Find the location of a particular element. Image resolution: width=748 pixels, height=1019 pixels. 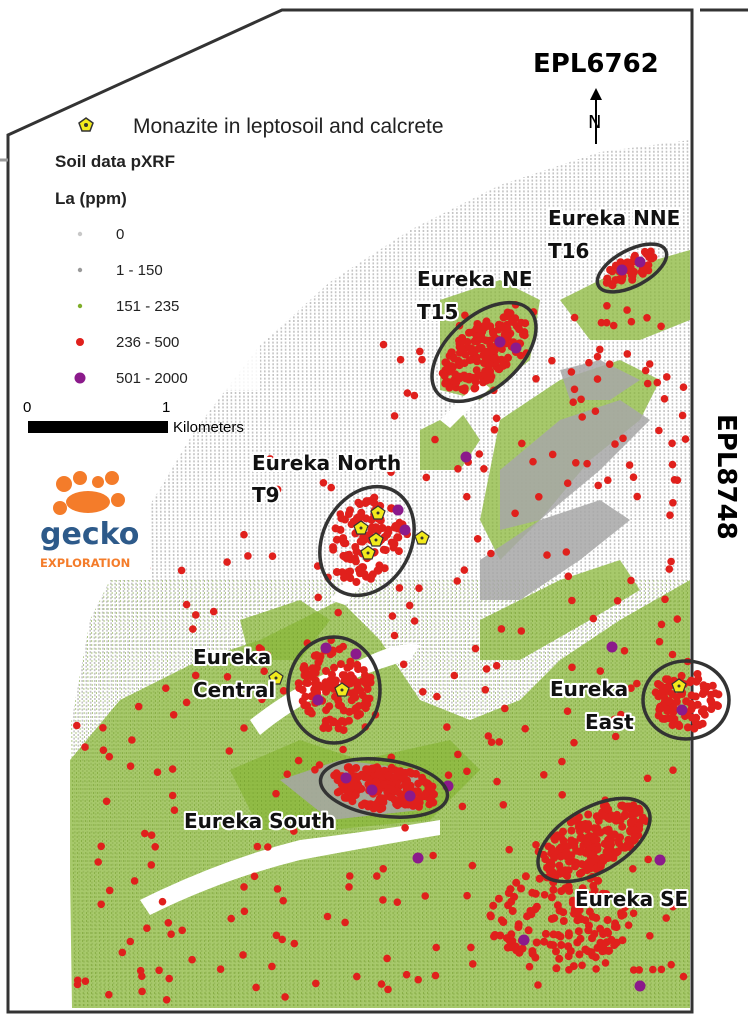

target-ellipse-nne is located at coordinates (632, 267).